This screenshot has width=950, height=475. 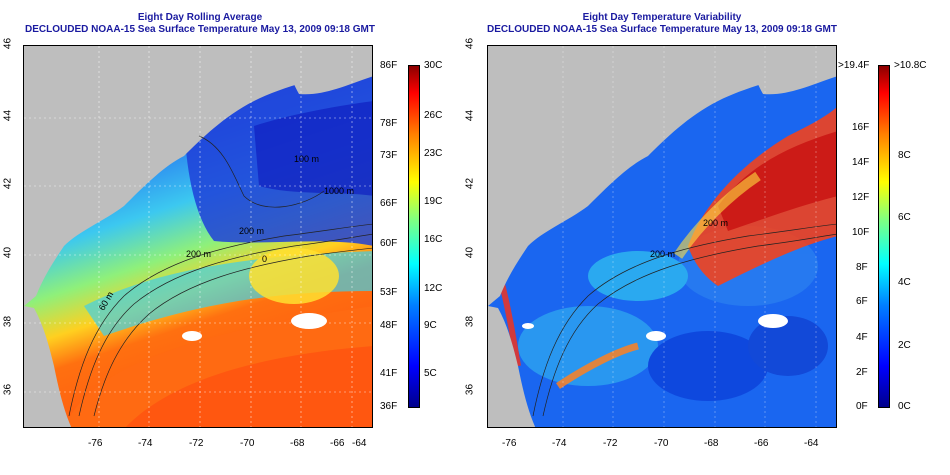 I want to click on right-cbar-f-0: 0F, so click(x=862, y=406).